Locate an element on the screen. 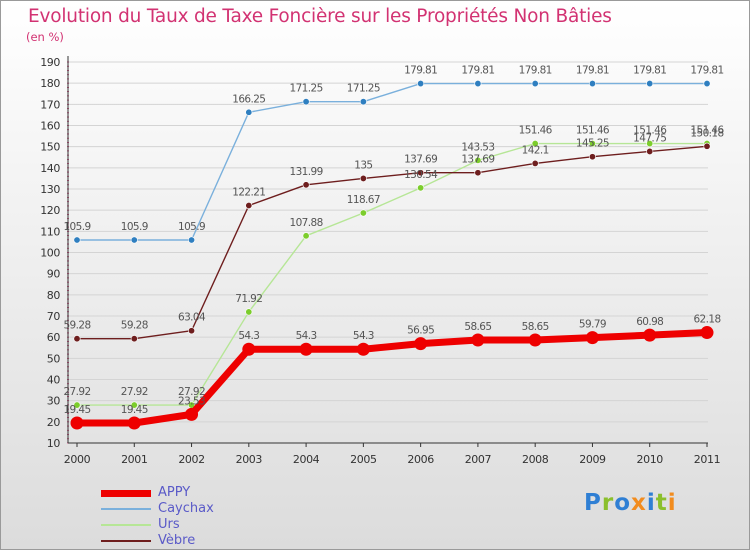  legend-item-vèbre: Vèbre is located at coordinates (201, 541).